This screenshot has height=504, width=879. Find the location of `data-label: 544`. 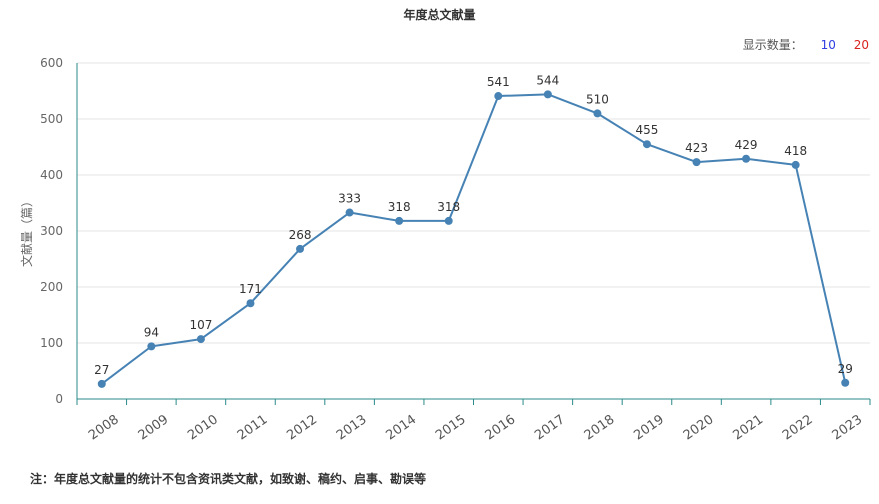

data-label: 544 is located at coordinates (547, 80).